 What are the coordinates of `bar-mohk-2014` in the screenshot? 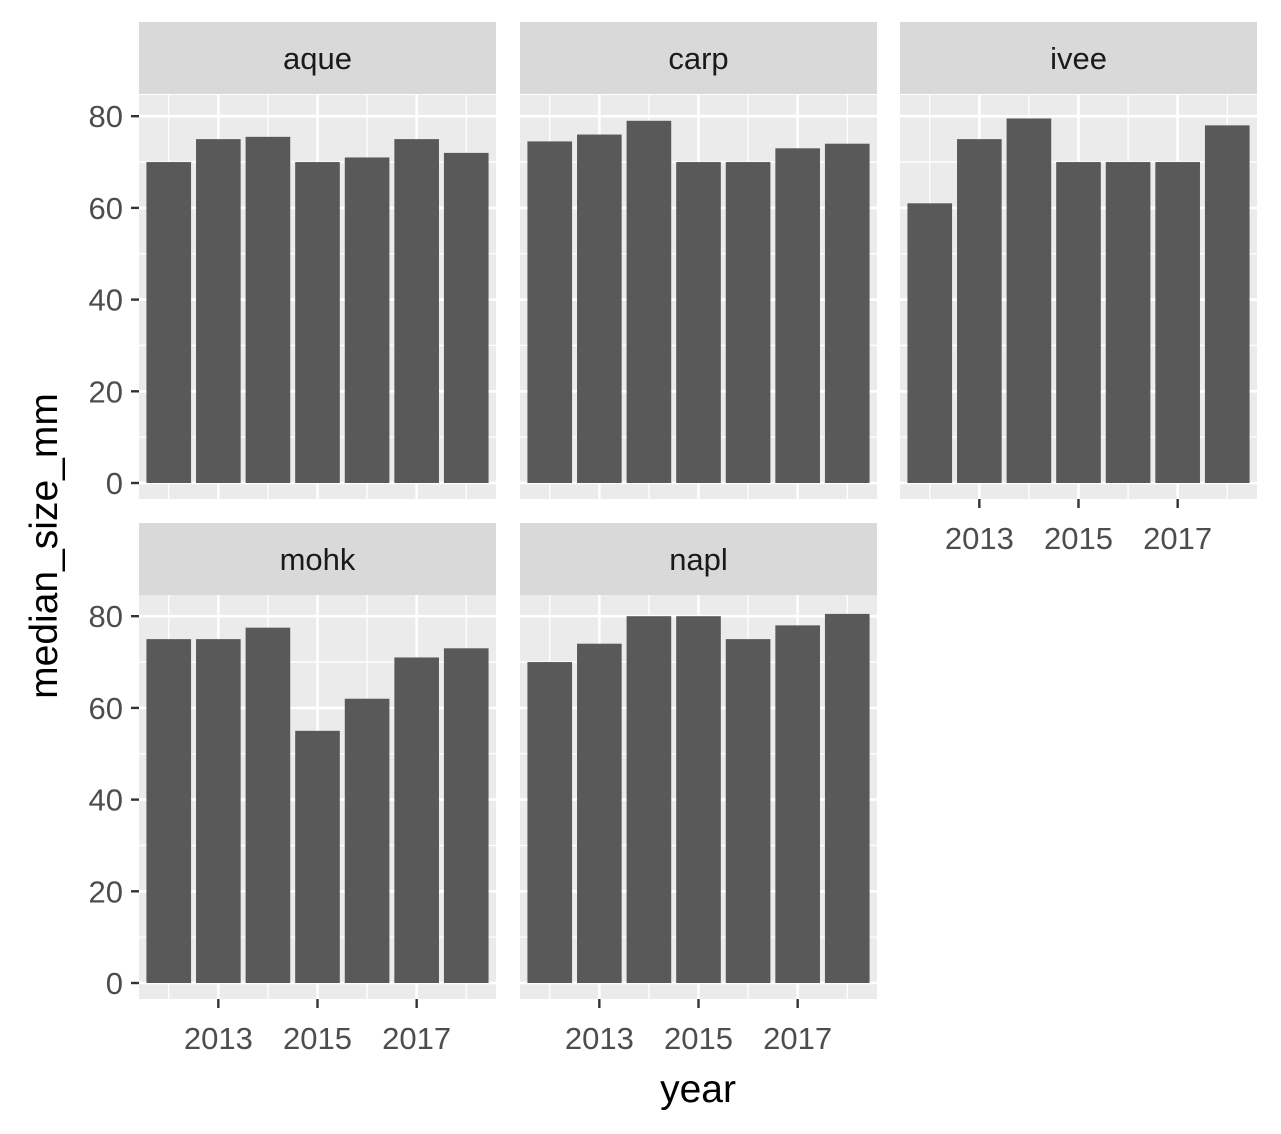 It's located at (268, 805).